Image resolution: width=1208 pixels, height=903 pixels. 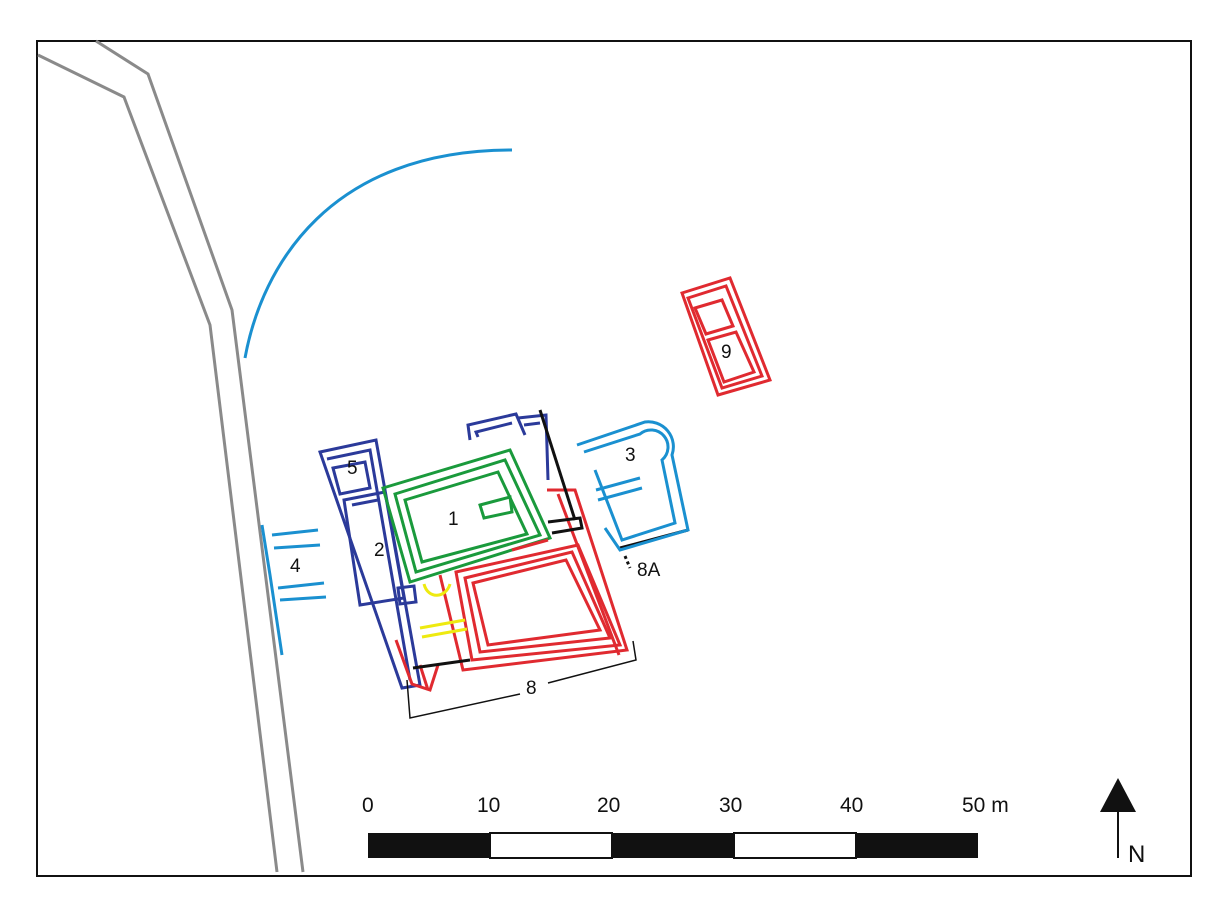 I want to click on north-arrow-icon, so click(x=1118, y=818).